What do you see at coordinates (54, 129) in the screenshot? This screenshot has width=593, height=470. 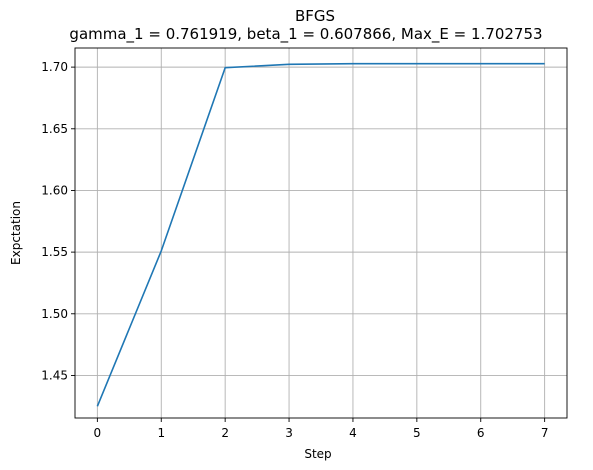 I see `y-tick-label: 1.65` at bounding box center [54, 129].